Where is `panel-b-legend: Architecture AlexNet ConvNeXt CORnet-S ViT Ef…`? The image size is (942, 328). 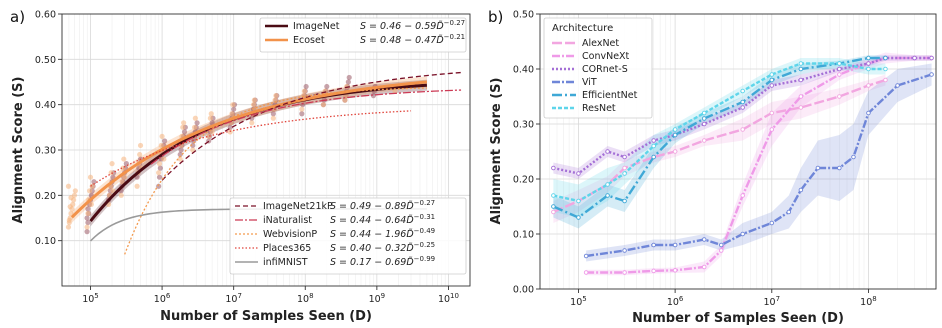
panel-b-legend: Architecture AlexNet ConvNeXt CORnet-S ViT Ef… is located at coordinates (598, 68).